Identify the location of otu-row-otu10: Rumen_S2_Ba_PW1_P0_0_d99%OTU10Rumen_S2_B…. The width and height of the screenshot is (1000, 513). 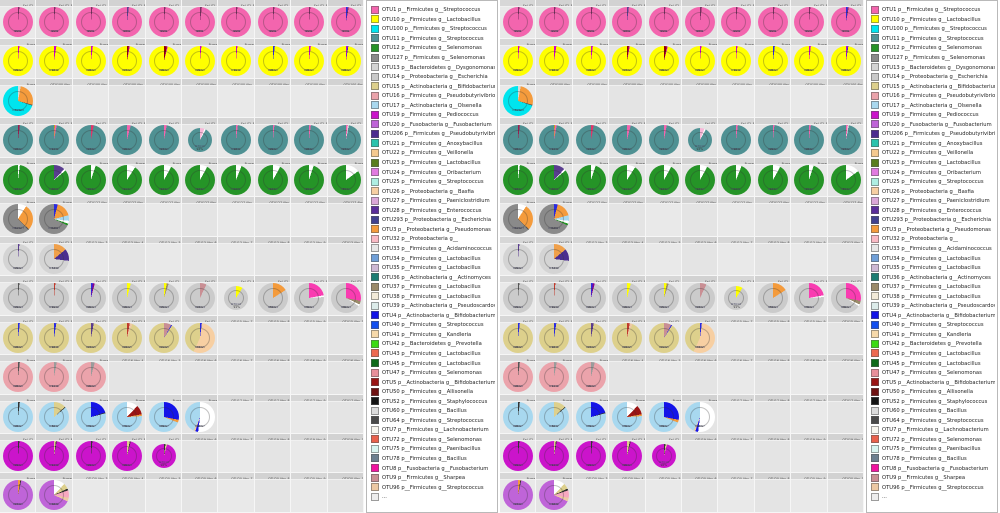
(182, 59).